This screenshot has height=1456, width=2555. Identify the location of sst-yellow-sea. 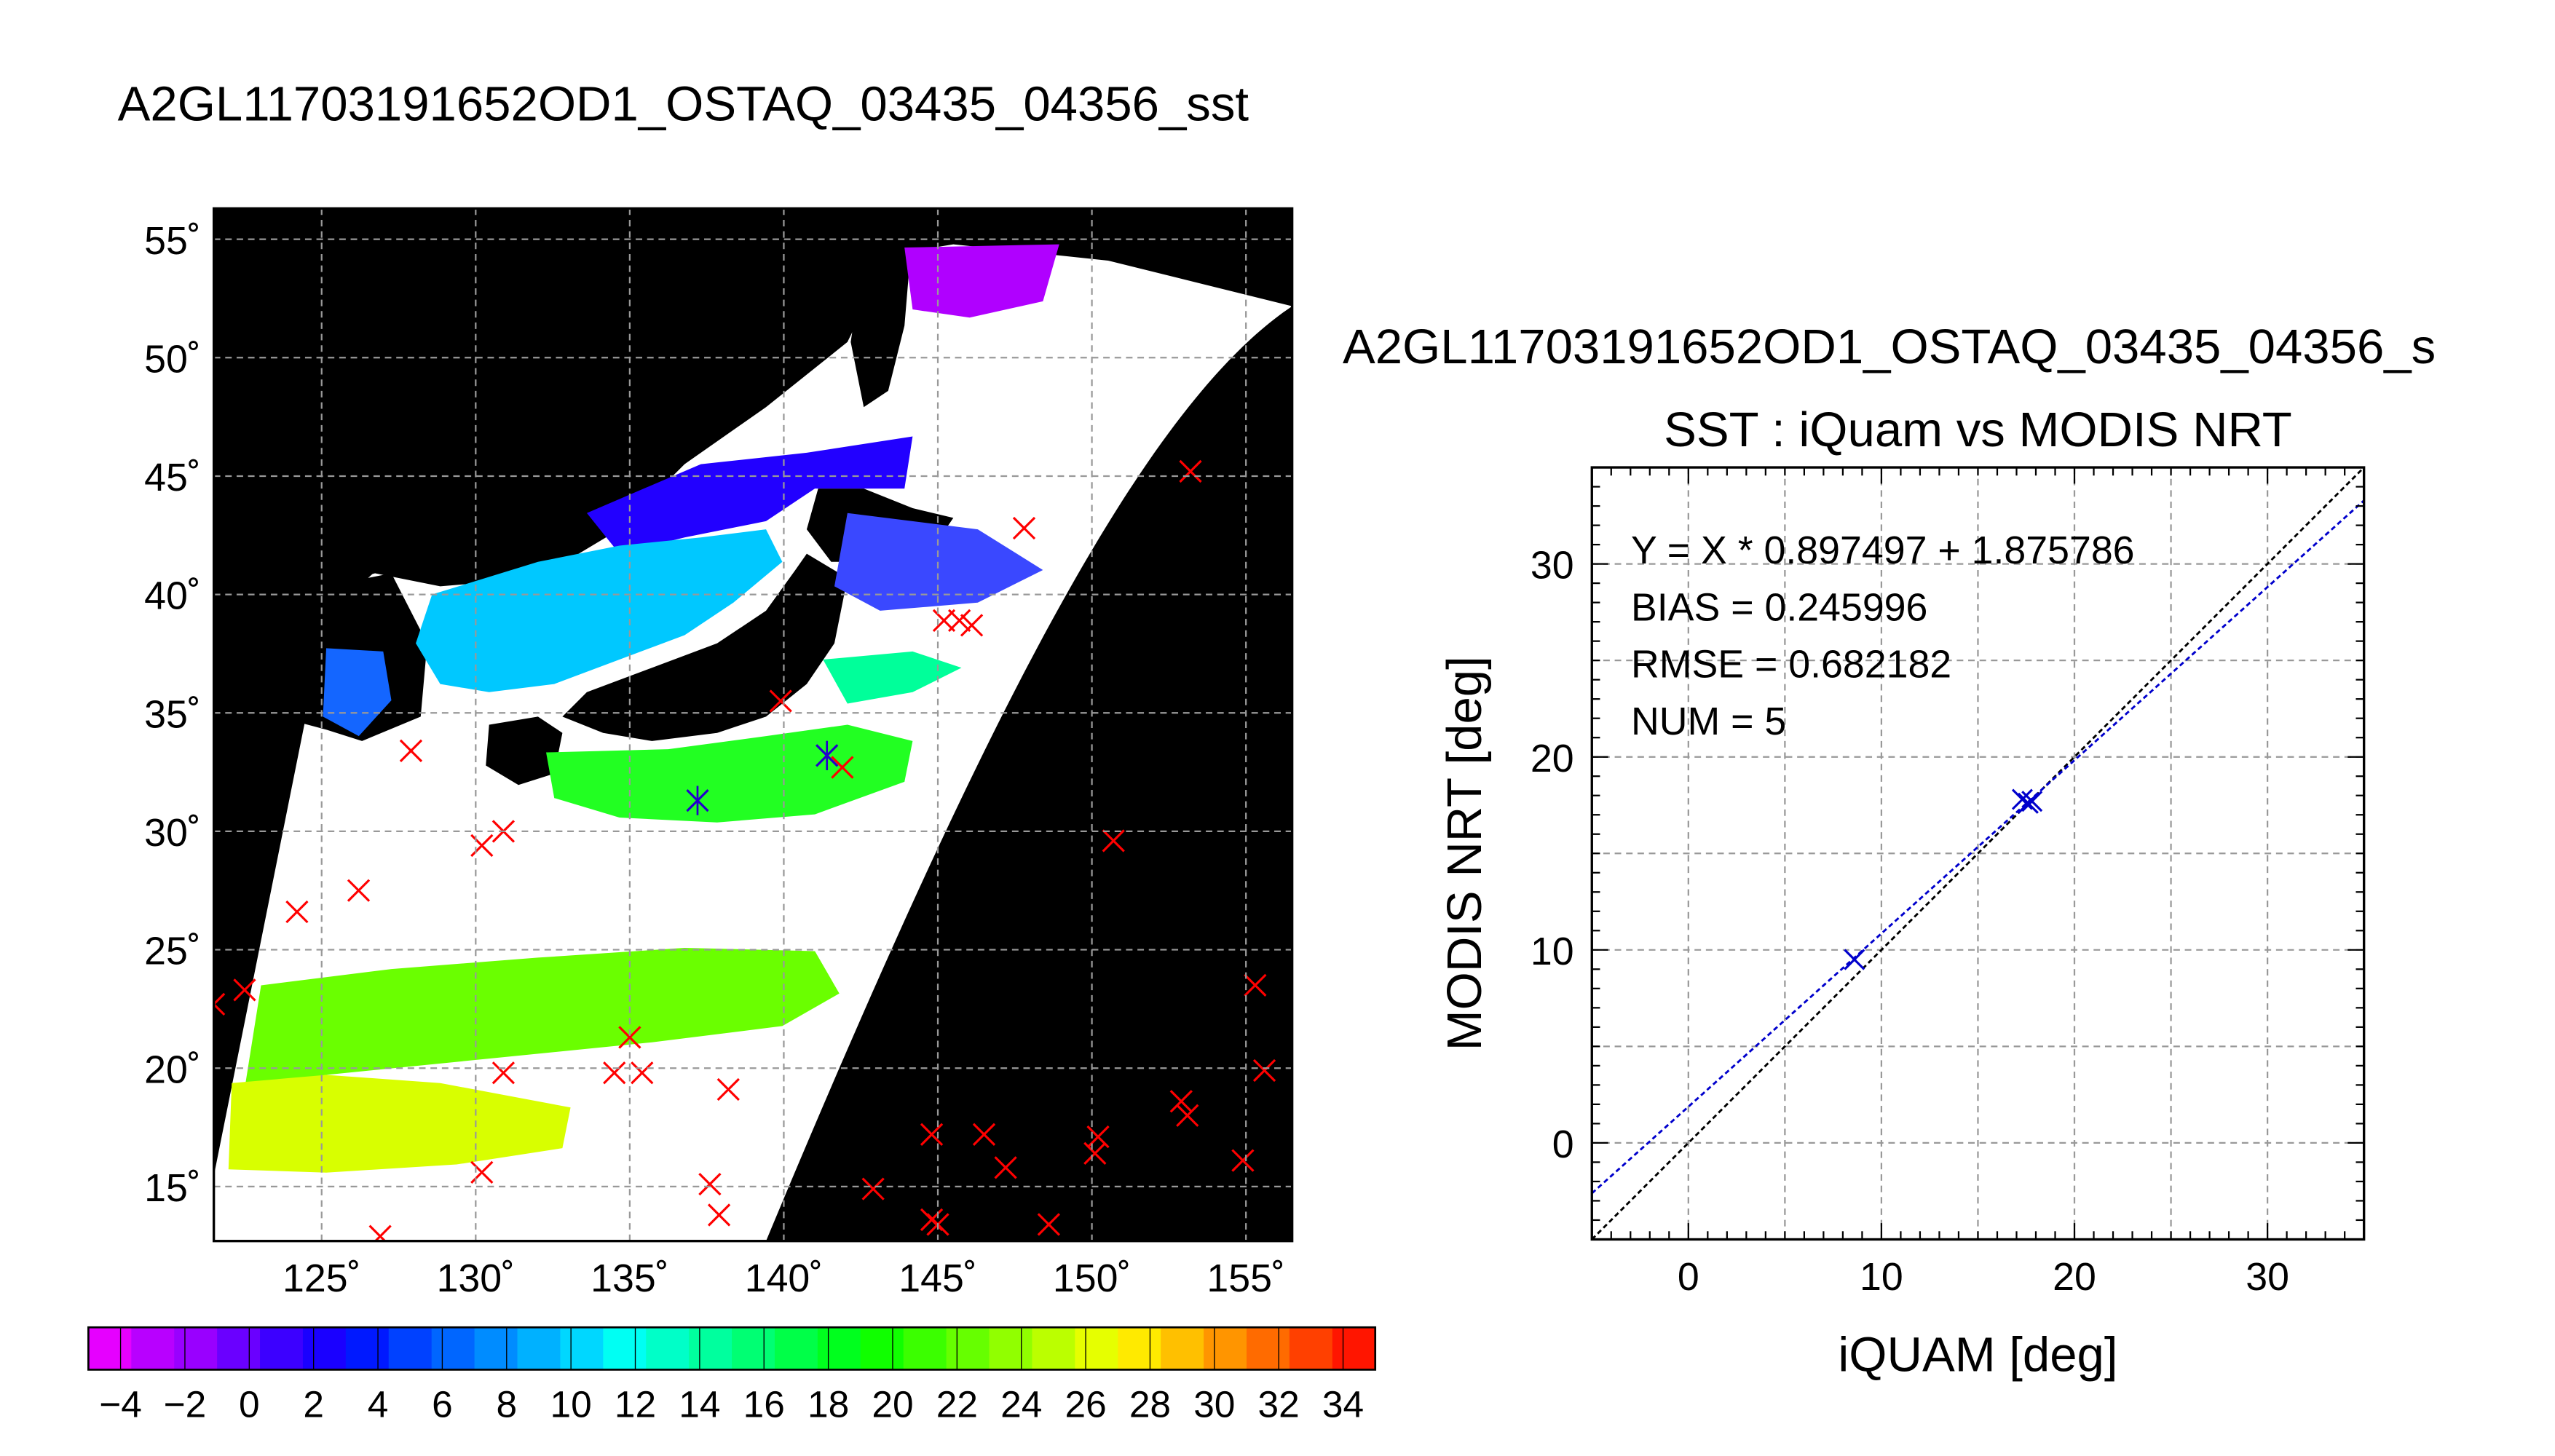
(357, 692).